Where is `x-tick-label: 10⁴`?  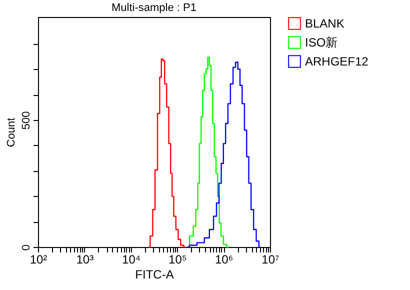 x-tick-label: 10⁴ is located at coordinates (131, 259).